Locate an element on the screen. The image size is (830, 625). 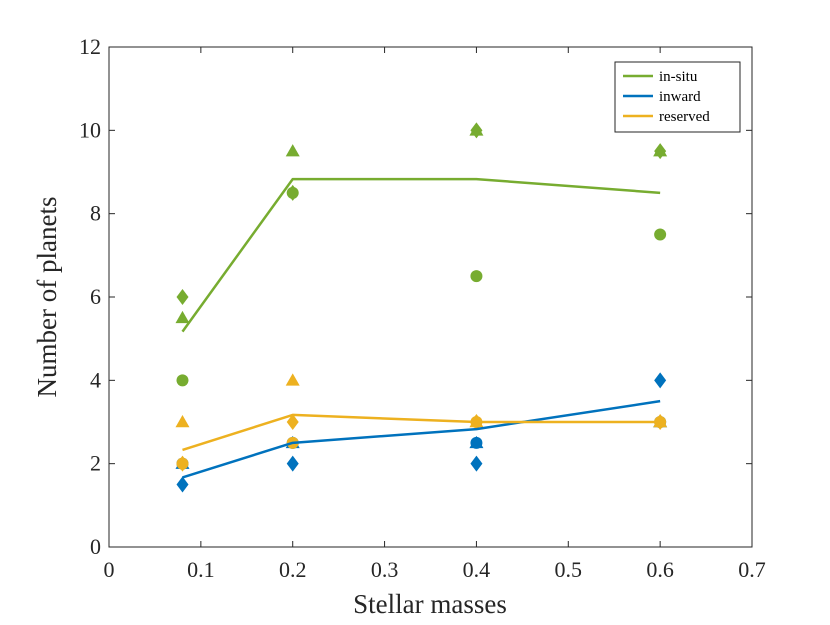
x-tick-label: 0.3 is located at coordinates (385, 569).